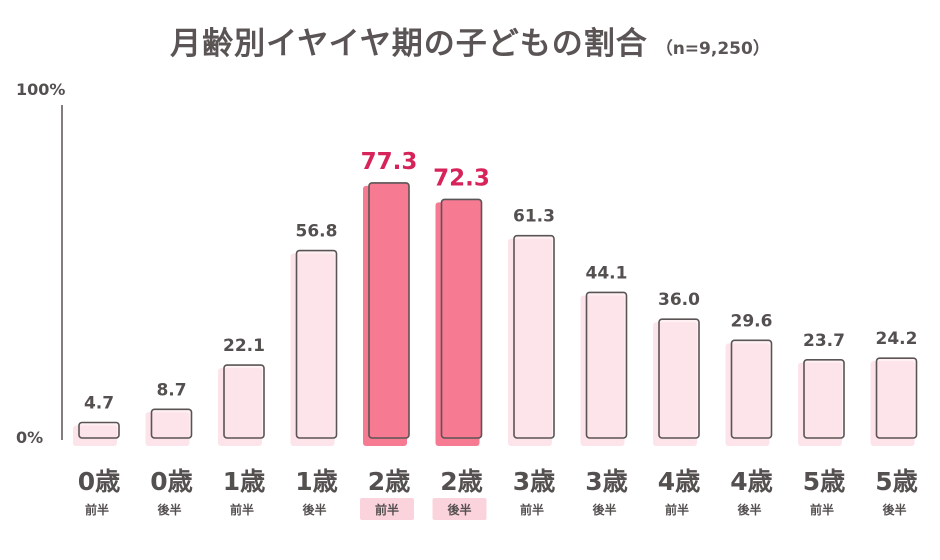  I want to click on age-label-8: 4歳, so click(679, 481).